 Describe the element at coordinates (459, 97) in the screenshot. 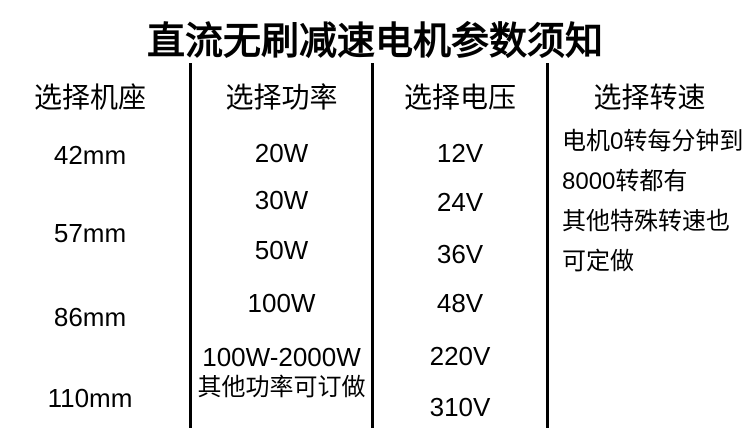

I see `voltage-header: 选择电压` at that location.